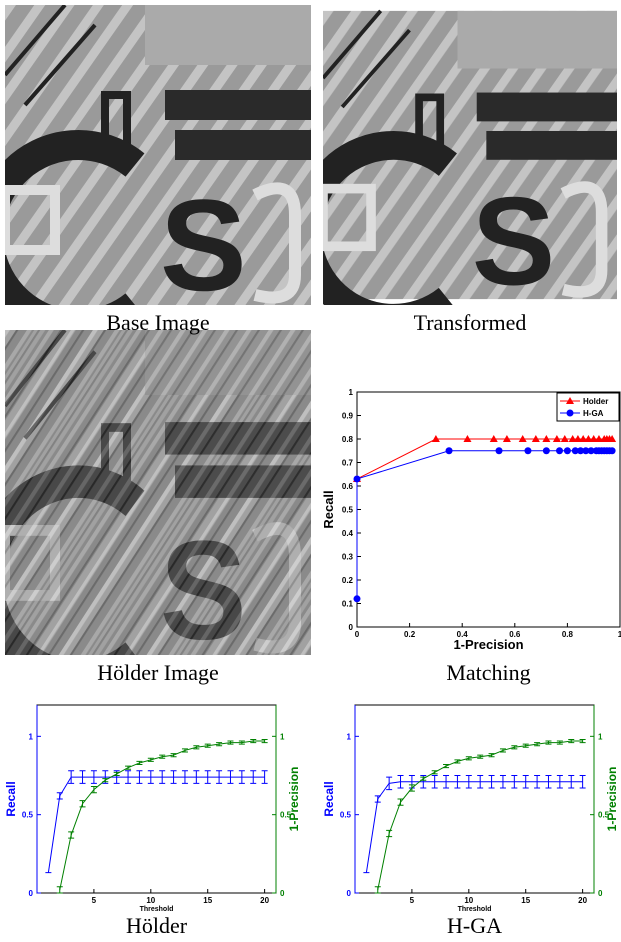 The image size is (621, 942). What do you see at coordinates (157, 925) in the screenshot?
I see `chart-caption: Hölder` at bounding box center [157, 925].